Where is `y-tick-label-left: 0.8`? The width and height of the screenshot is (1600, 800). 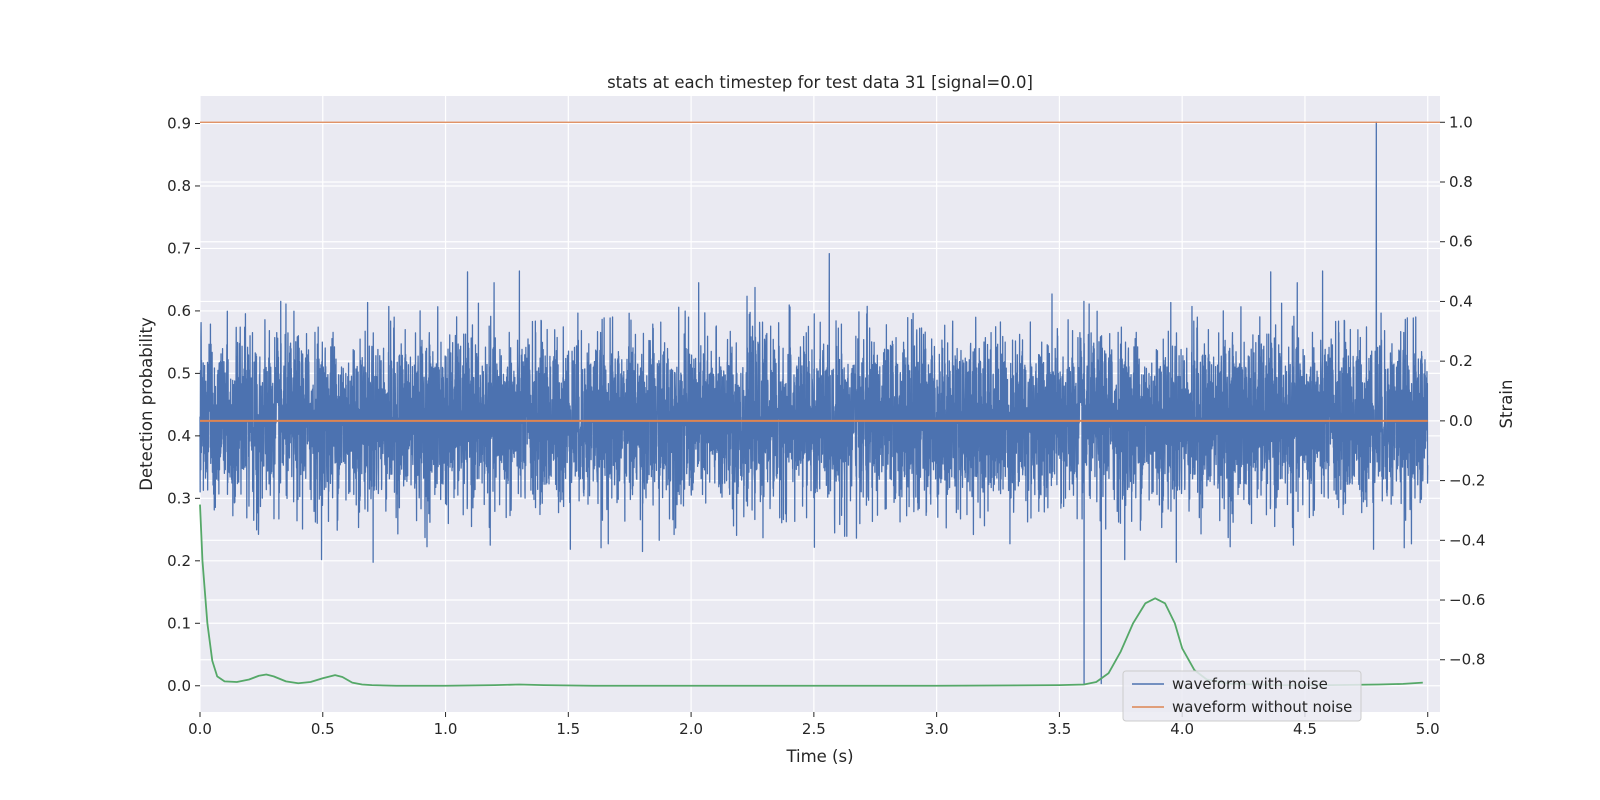
y-tick-label-left: 0.8 is located at coordinates (179, 186).